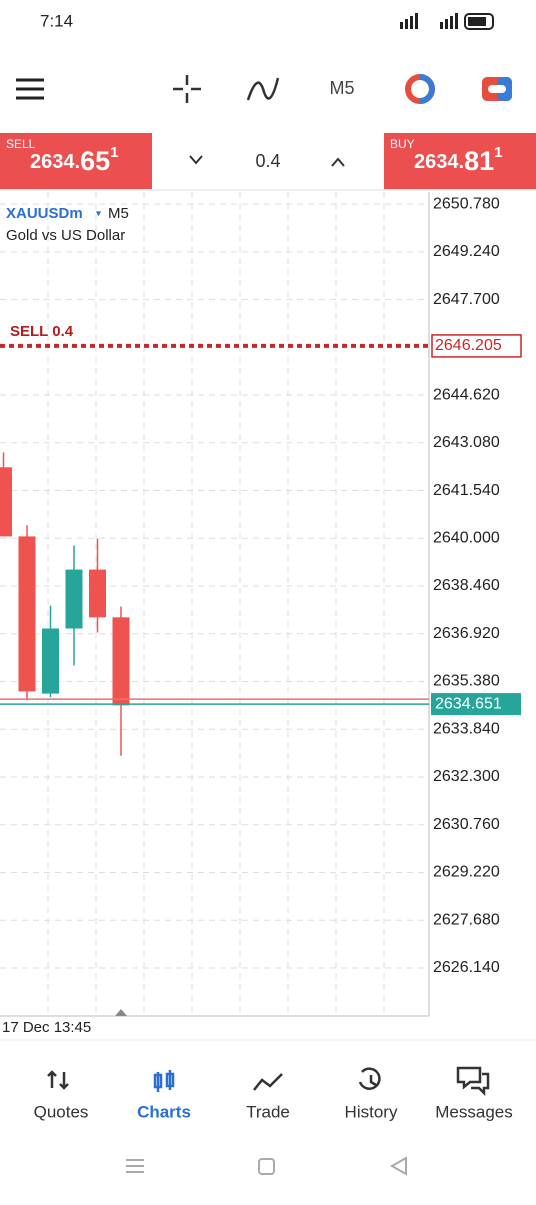 This screenshot has width=536, height=1205. What do you see at coordinates (420, 89) in the screenshot?
I see `objects-button` at bounding box center [420, 89].